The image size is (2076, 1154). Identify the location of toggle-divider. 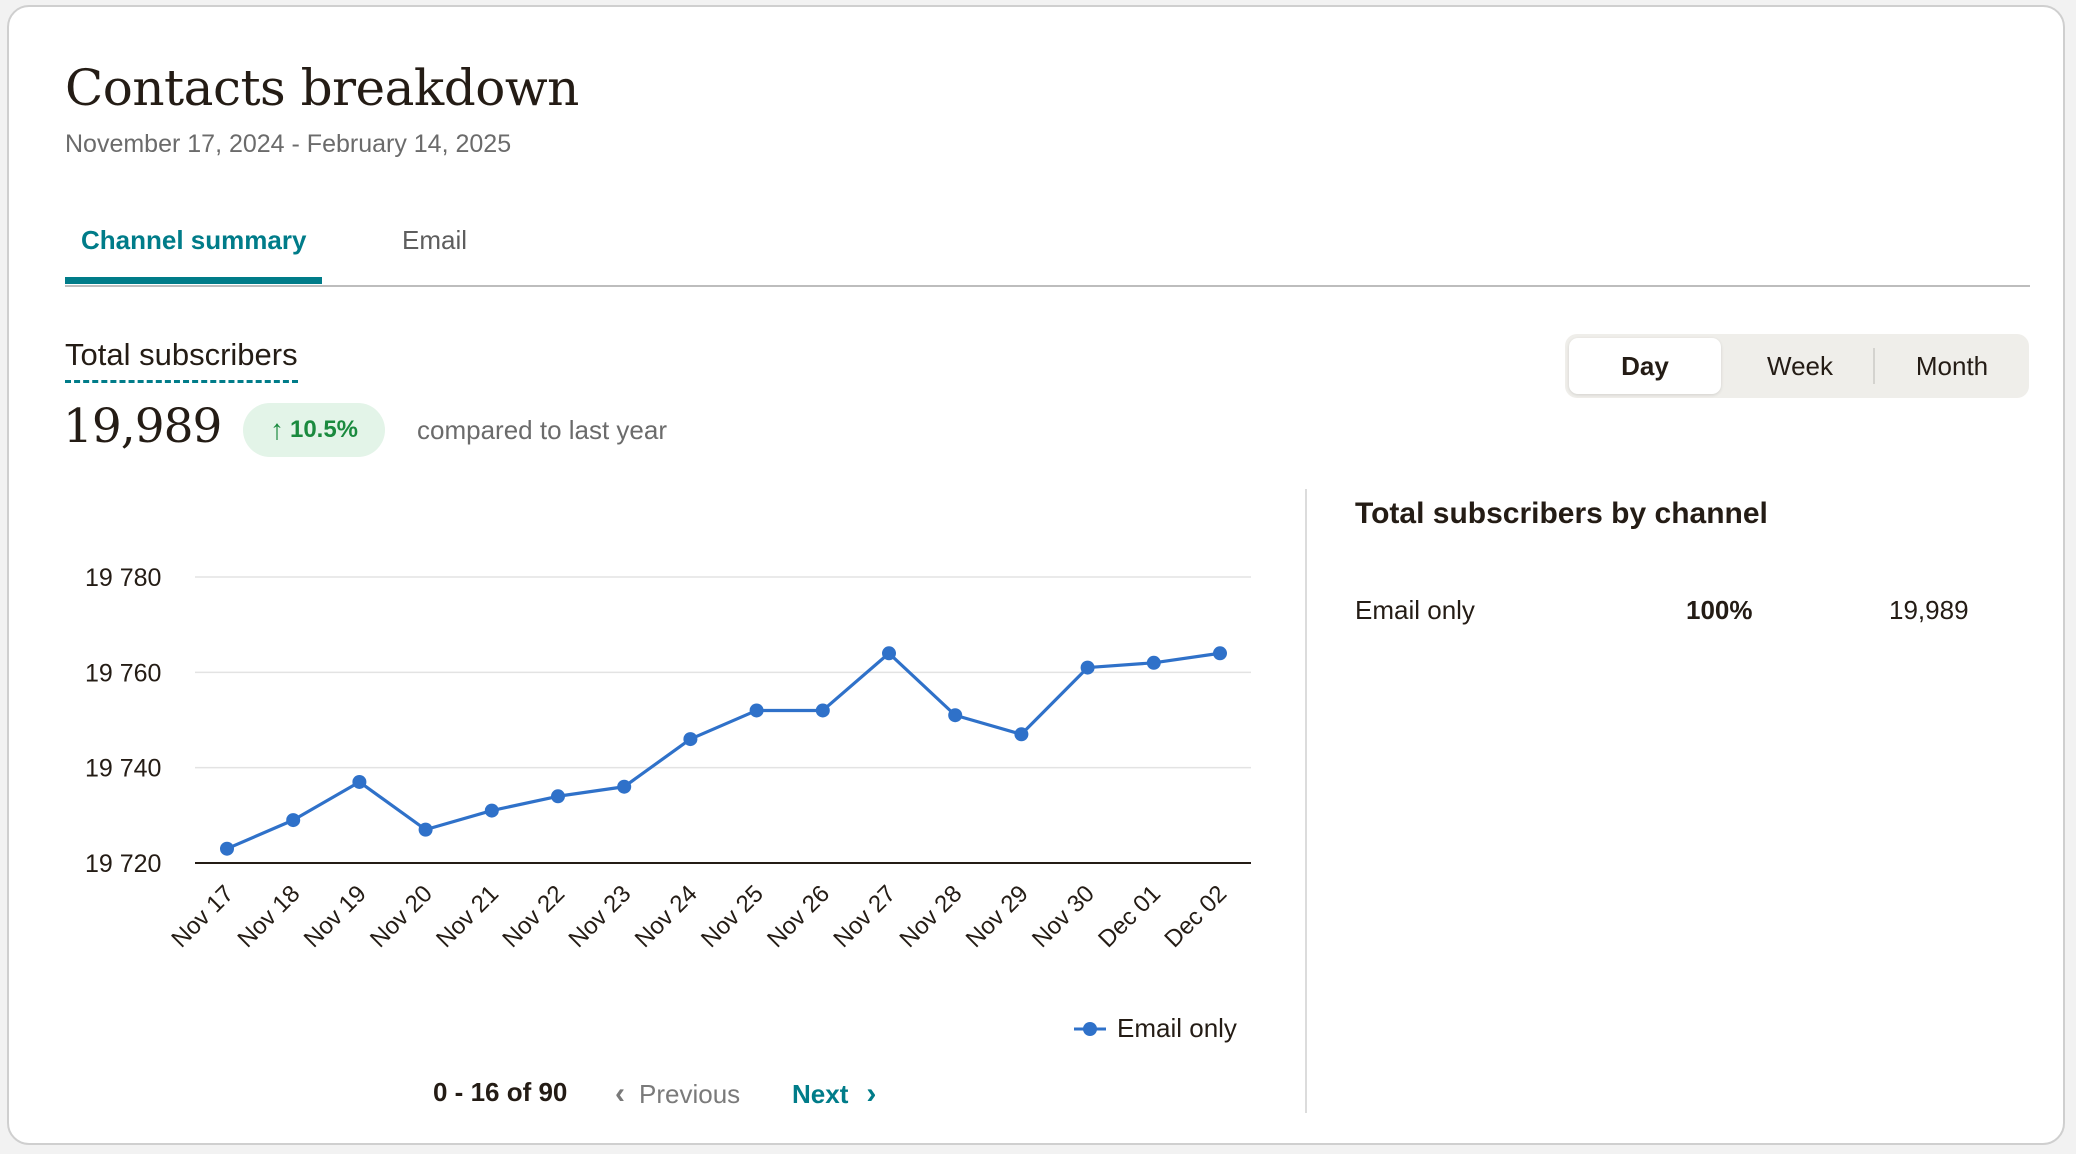
(1874, 366).